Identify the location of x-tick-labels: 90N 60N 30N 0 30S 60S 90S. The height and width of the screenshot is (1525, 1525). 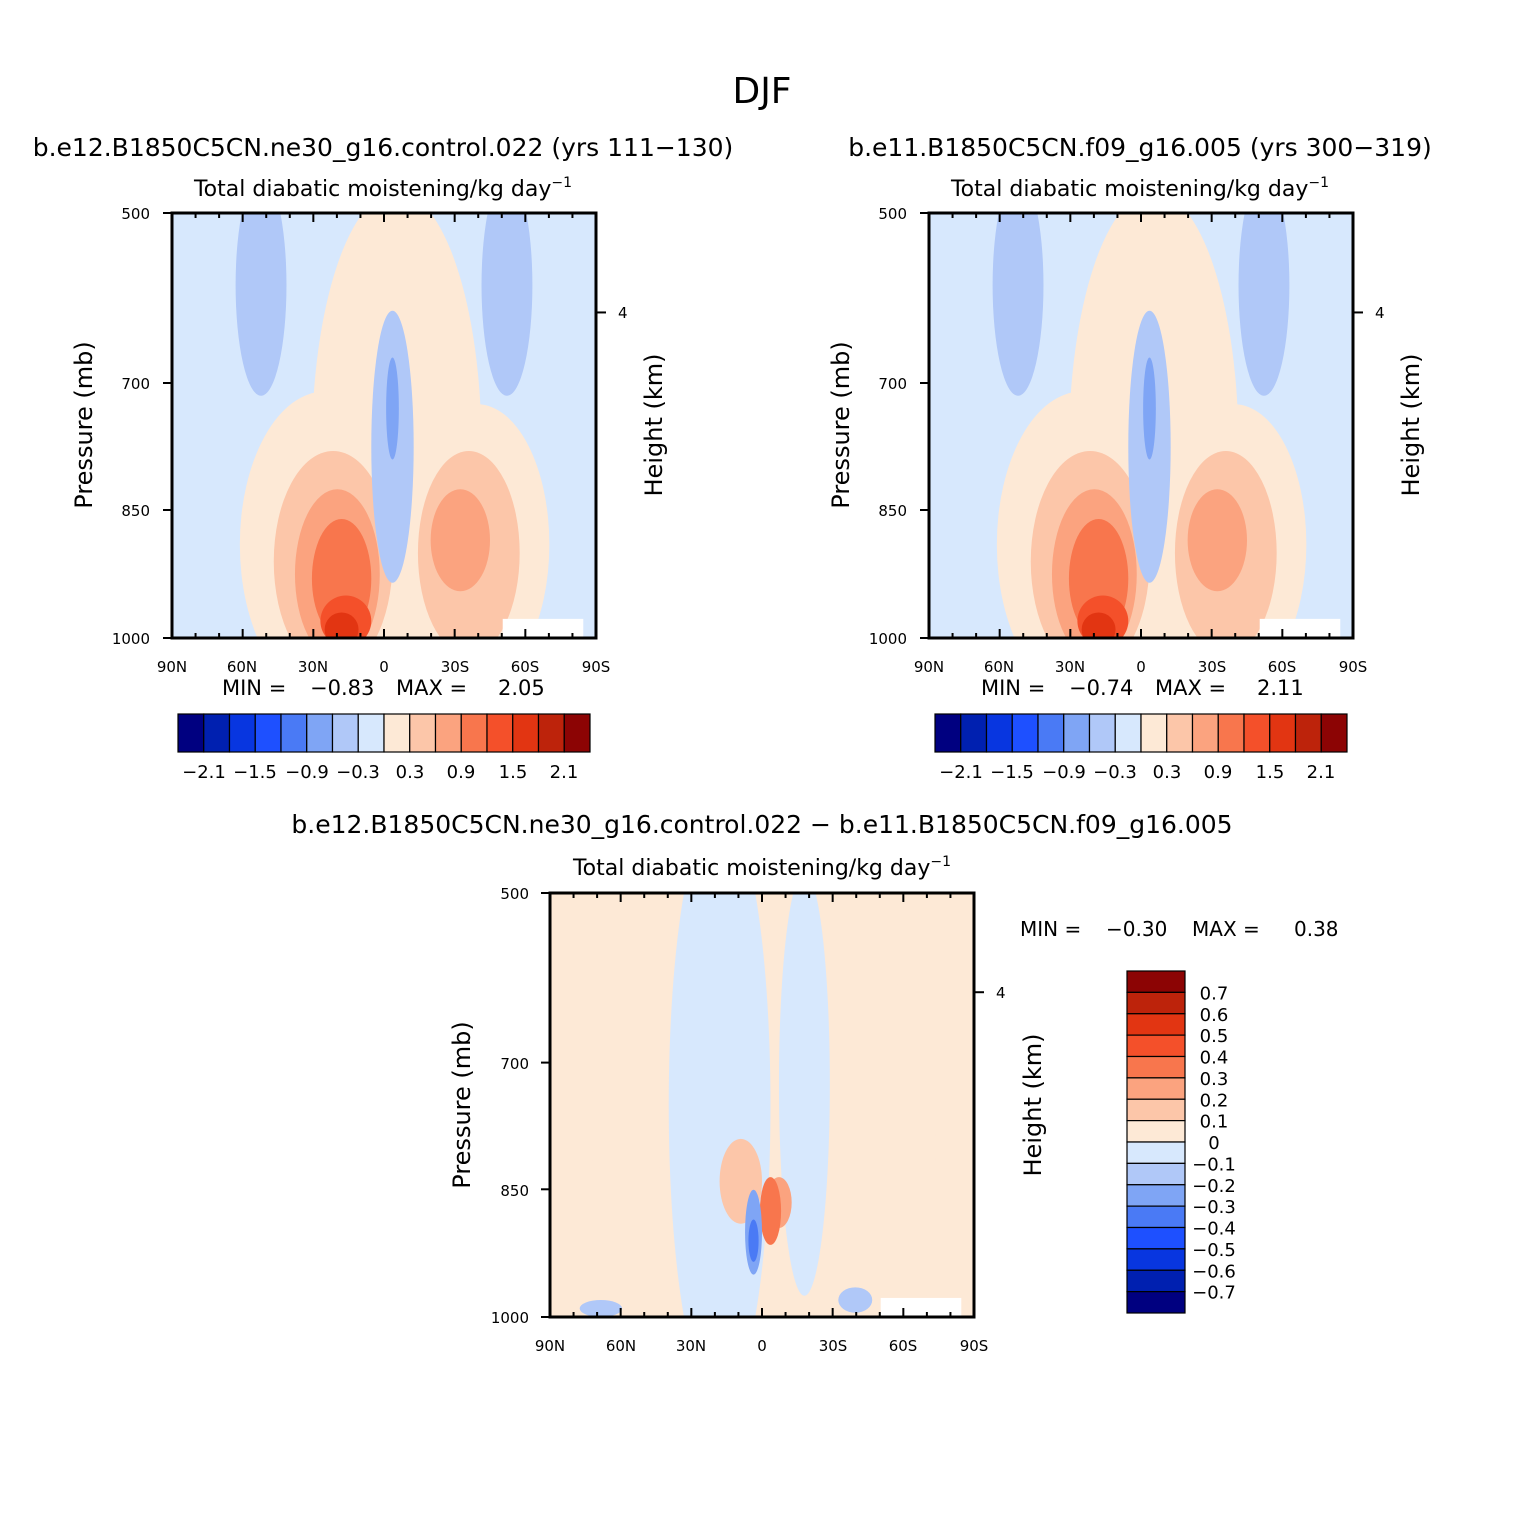
(761, 1346).